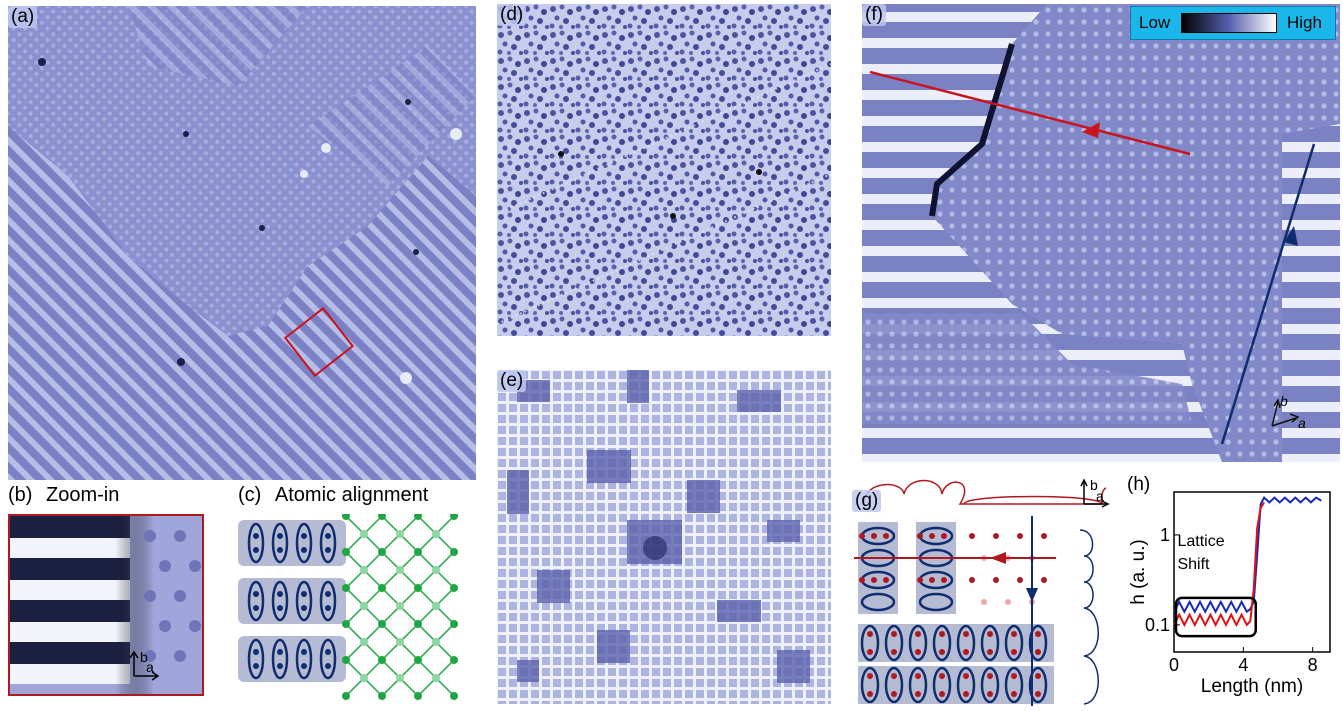 The width and height of the screenshot is (1343, 711). I want to click on panel-b-caption: Zoom-in, so click(83, 495).